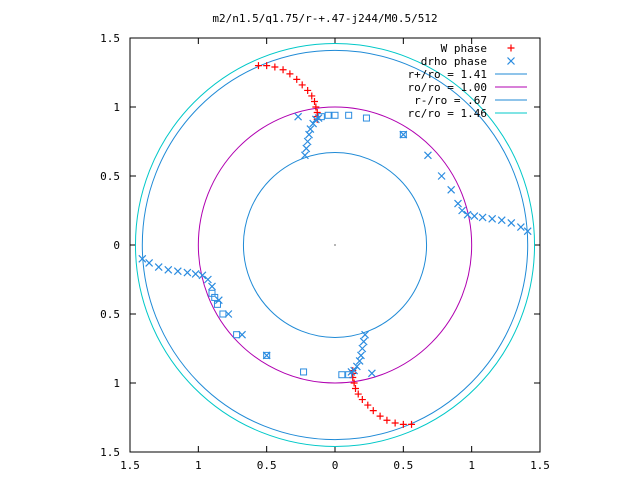 This screenshot has height=480, width=640. What do you see at coordinates (447, 74) in the screenshot?
I see `legend-label: r+/ro = 1.41` at bounding box center [447, 74].